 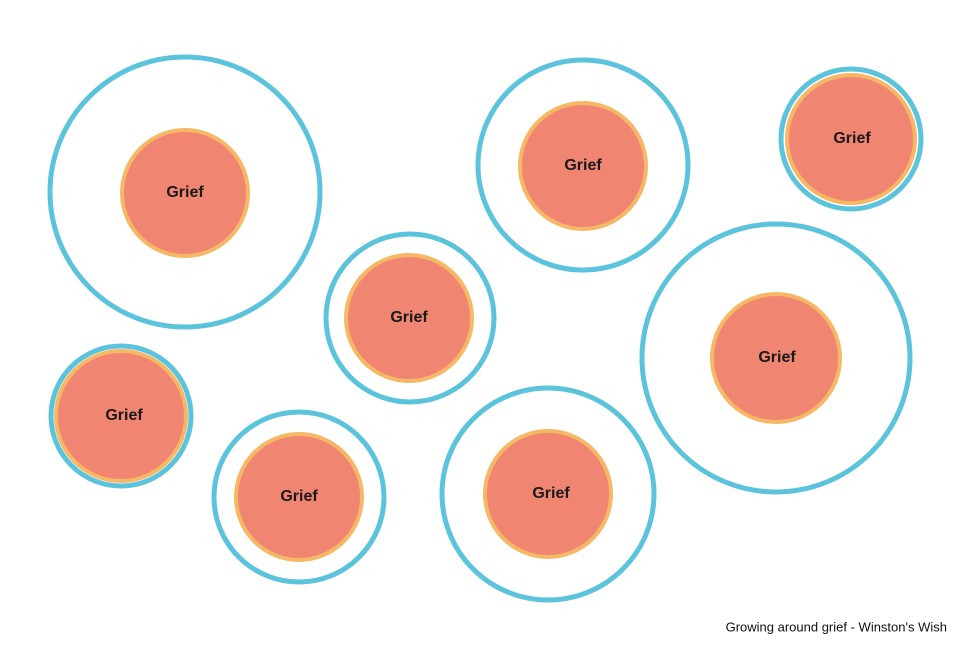 I want to click on caption: Growing around grief - Winston's Wish, so click(x=836, y=626).